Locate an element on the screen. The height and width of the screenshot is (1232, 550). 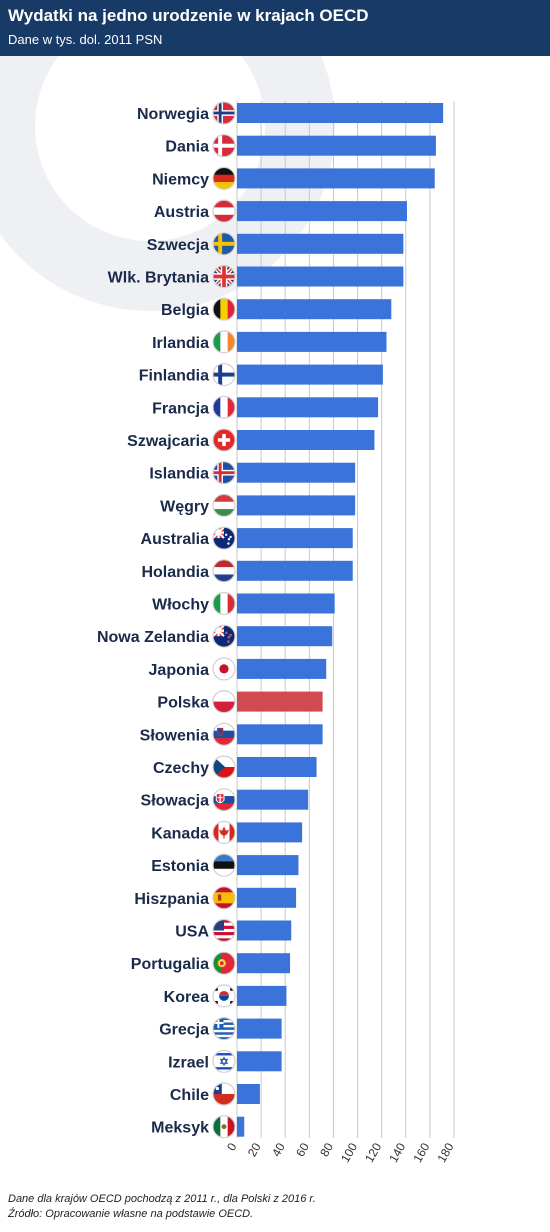
category-label-wlochy: Włochy is located at coordinates (180, 605).